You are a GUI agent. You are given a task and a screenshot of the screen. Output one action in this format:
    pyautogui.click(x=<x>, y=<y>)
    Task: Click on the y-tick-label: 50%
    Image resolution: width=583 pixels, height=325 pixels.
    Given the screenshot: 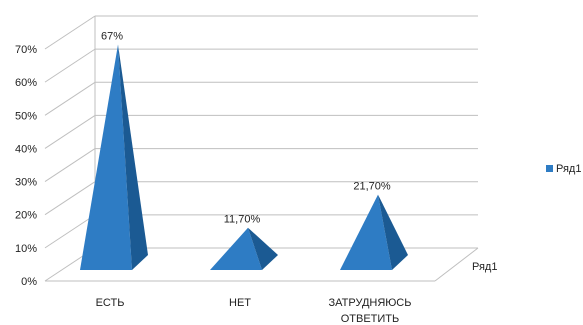 What is the action you would take?
    pyautogui.click(x=26, y=116)
    